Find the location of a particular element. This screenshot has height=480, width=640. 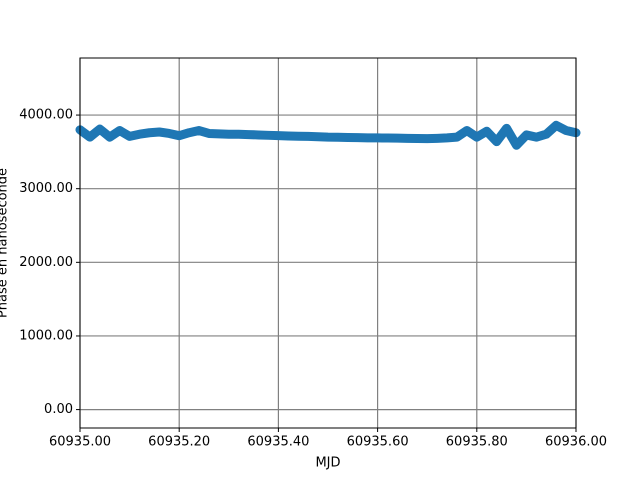

x-tick-label: 60935.80 is located at coordinates (477, 442).